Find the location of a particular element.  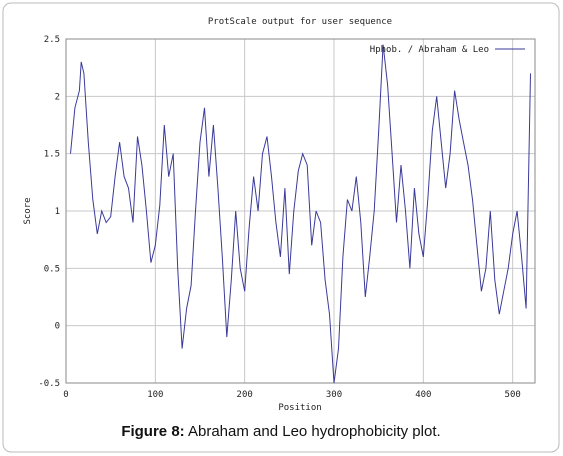

x-tick-label: 0 is located at coordinates (65, 395).